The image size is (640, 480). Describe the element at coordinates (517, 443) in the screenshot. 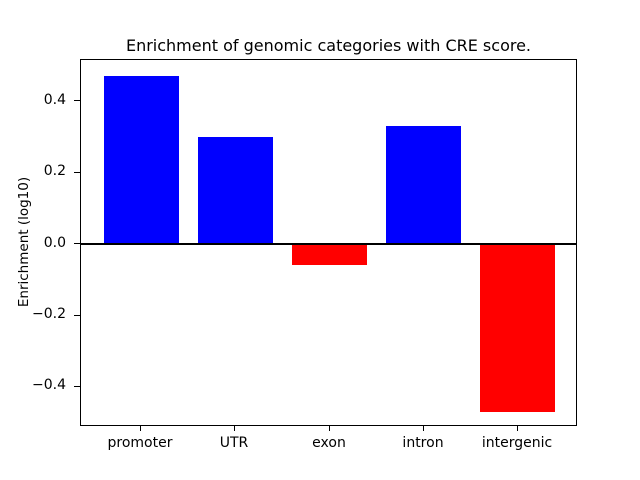

I see `x-tick-label: intergenic` at that location.